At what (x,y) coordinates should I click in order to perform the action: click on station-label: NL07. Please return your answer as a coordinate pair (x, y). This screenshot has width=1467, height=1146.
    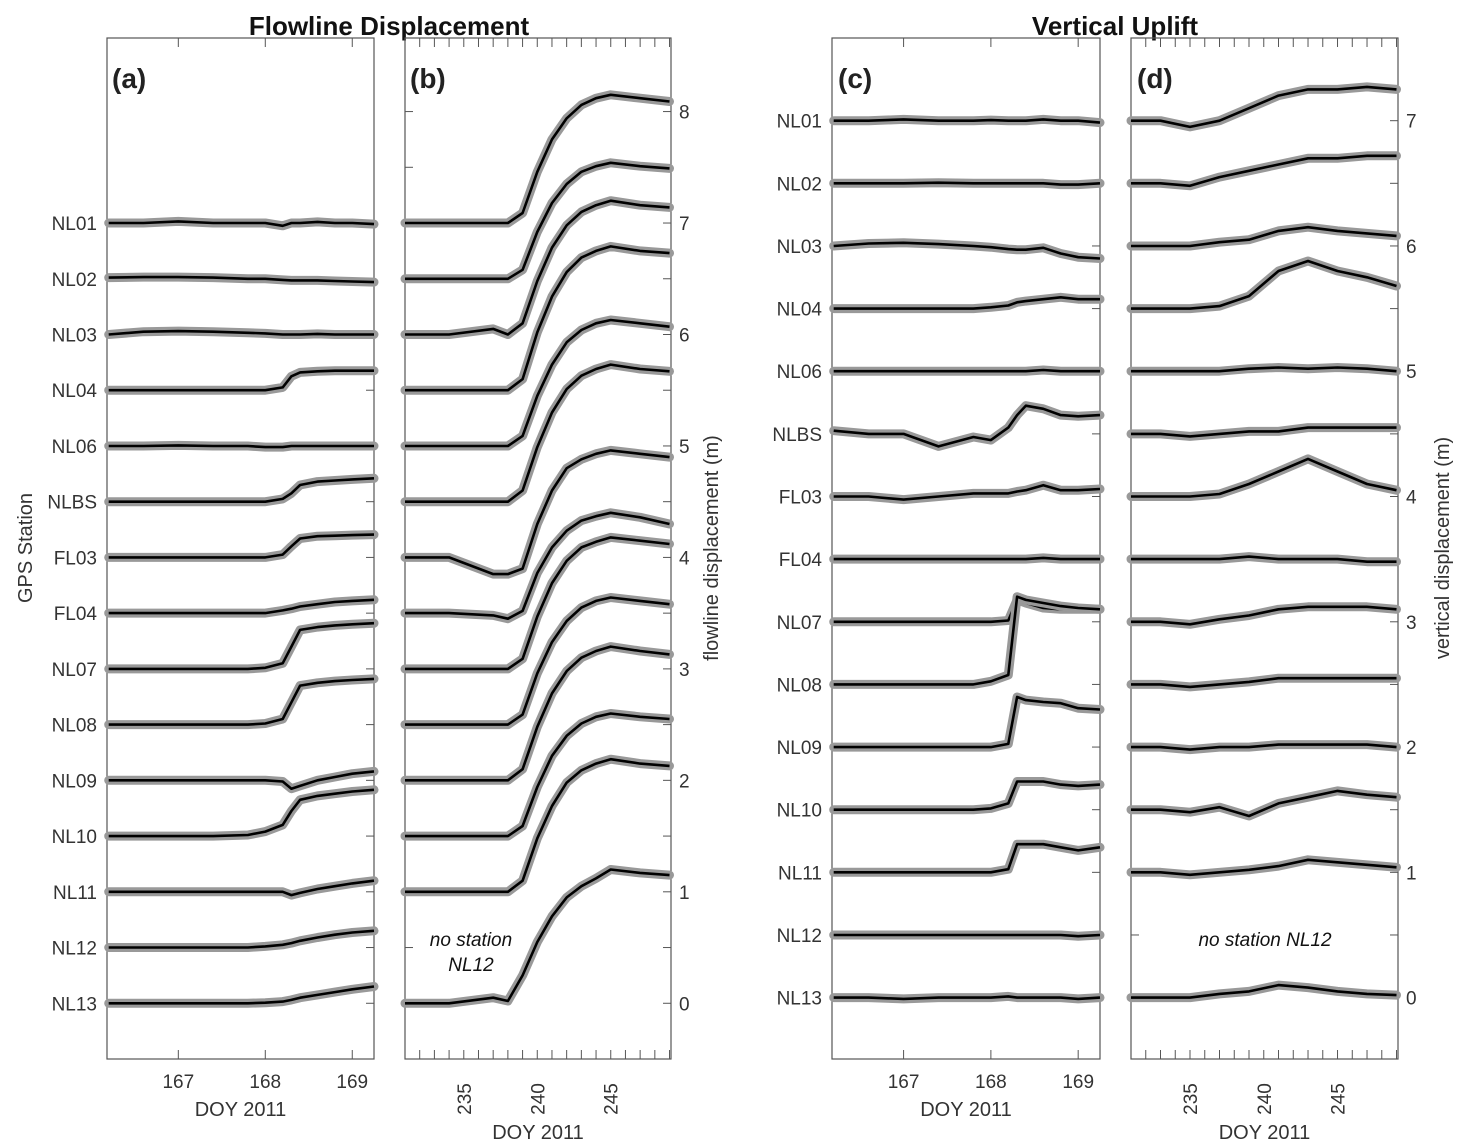
    Looking at the image, I should click on (799, 623).